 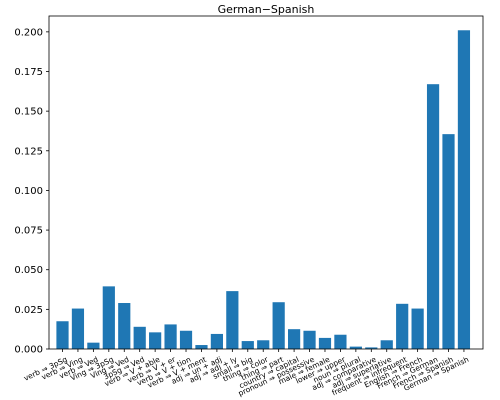 What do you see at coordinates (28, 310) in the screenshot?
I see `y-tick-label: 0.025` at bounding box center [28, 310].